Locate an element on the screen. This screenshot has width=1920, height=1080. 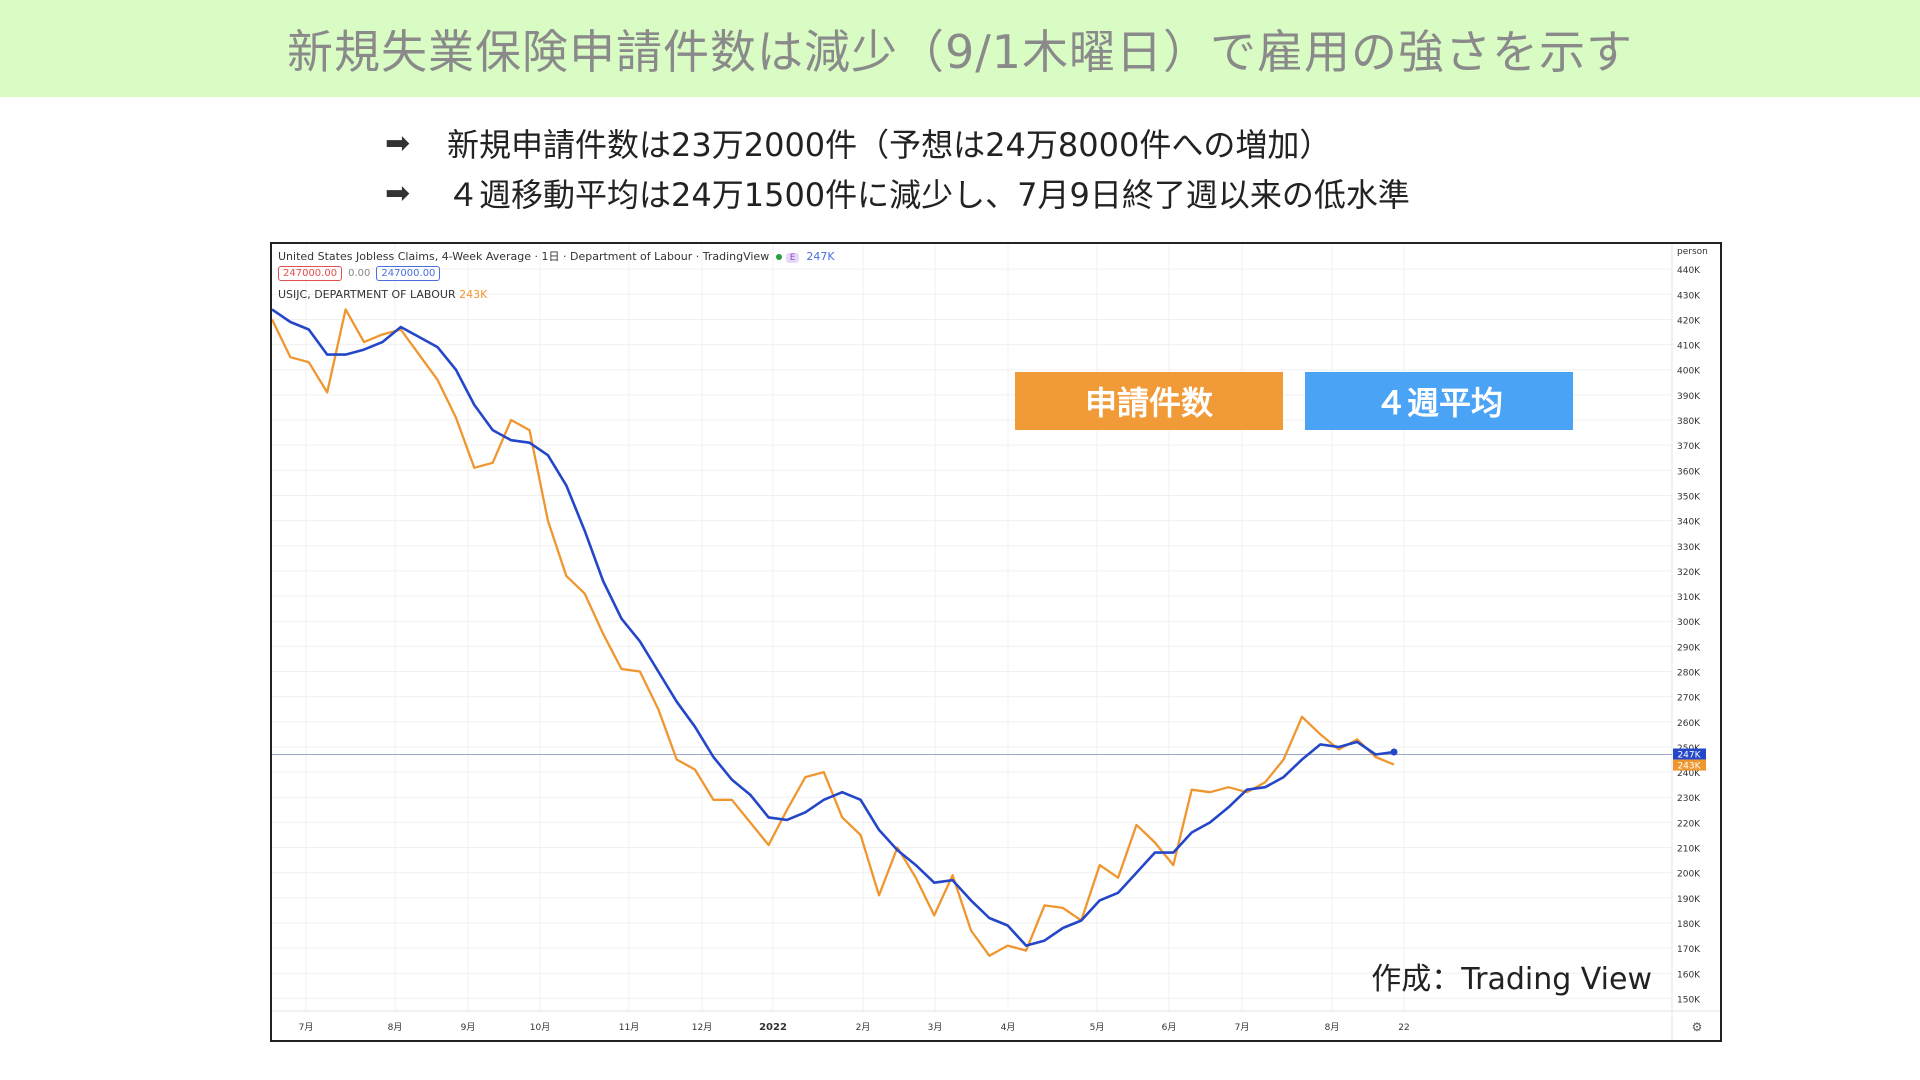
bullet-item: ➡ 新規申請件数は23万2000件（予想は24万8000件への増加） is located at coordinates (897, 143).